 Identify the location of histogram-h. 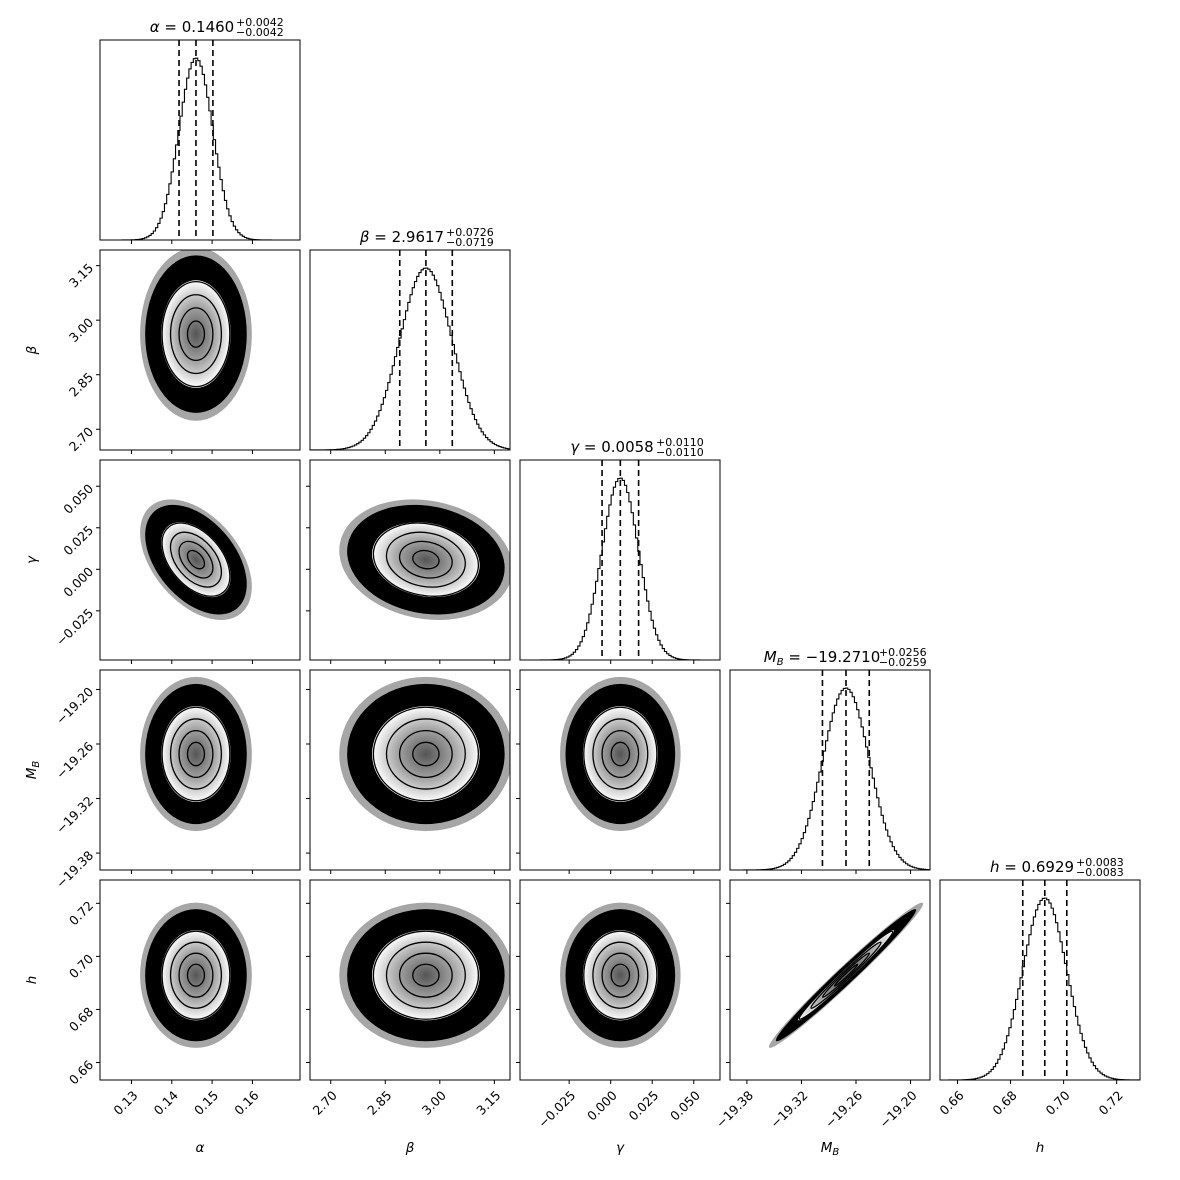
(1040, 988).